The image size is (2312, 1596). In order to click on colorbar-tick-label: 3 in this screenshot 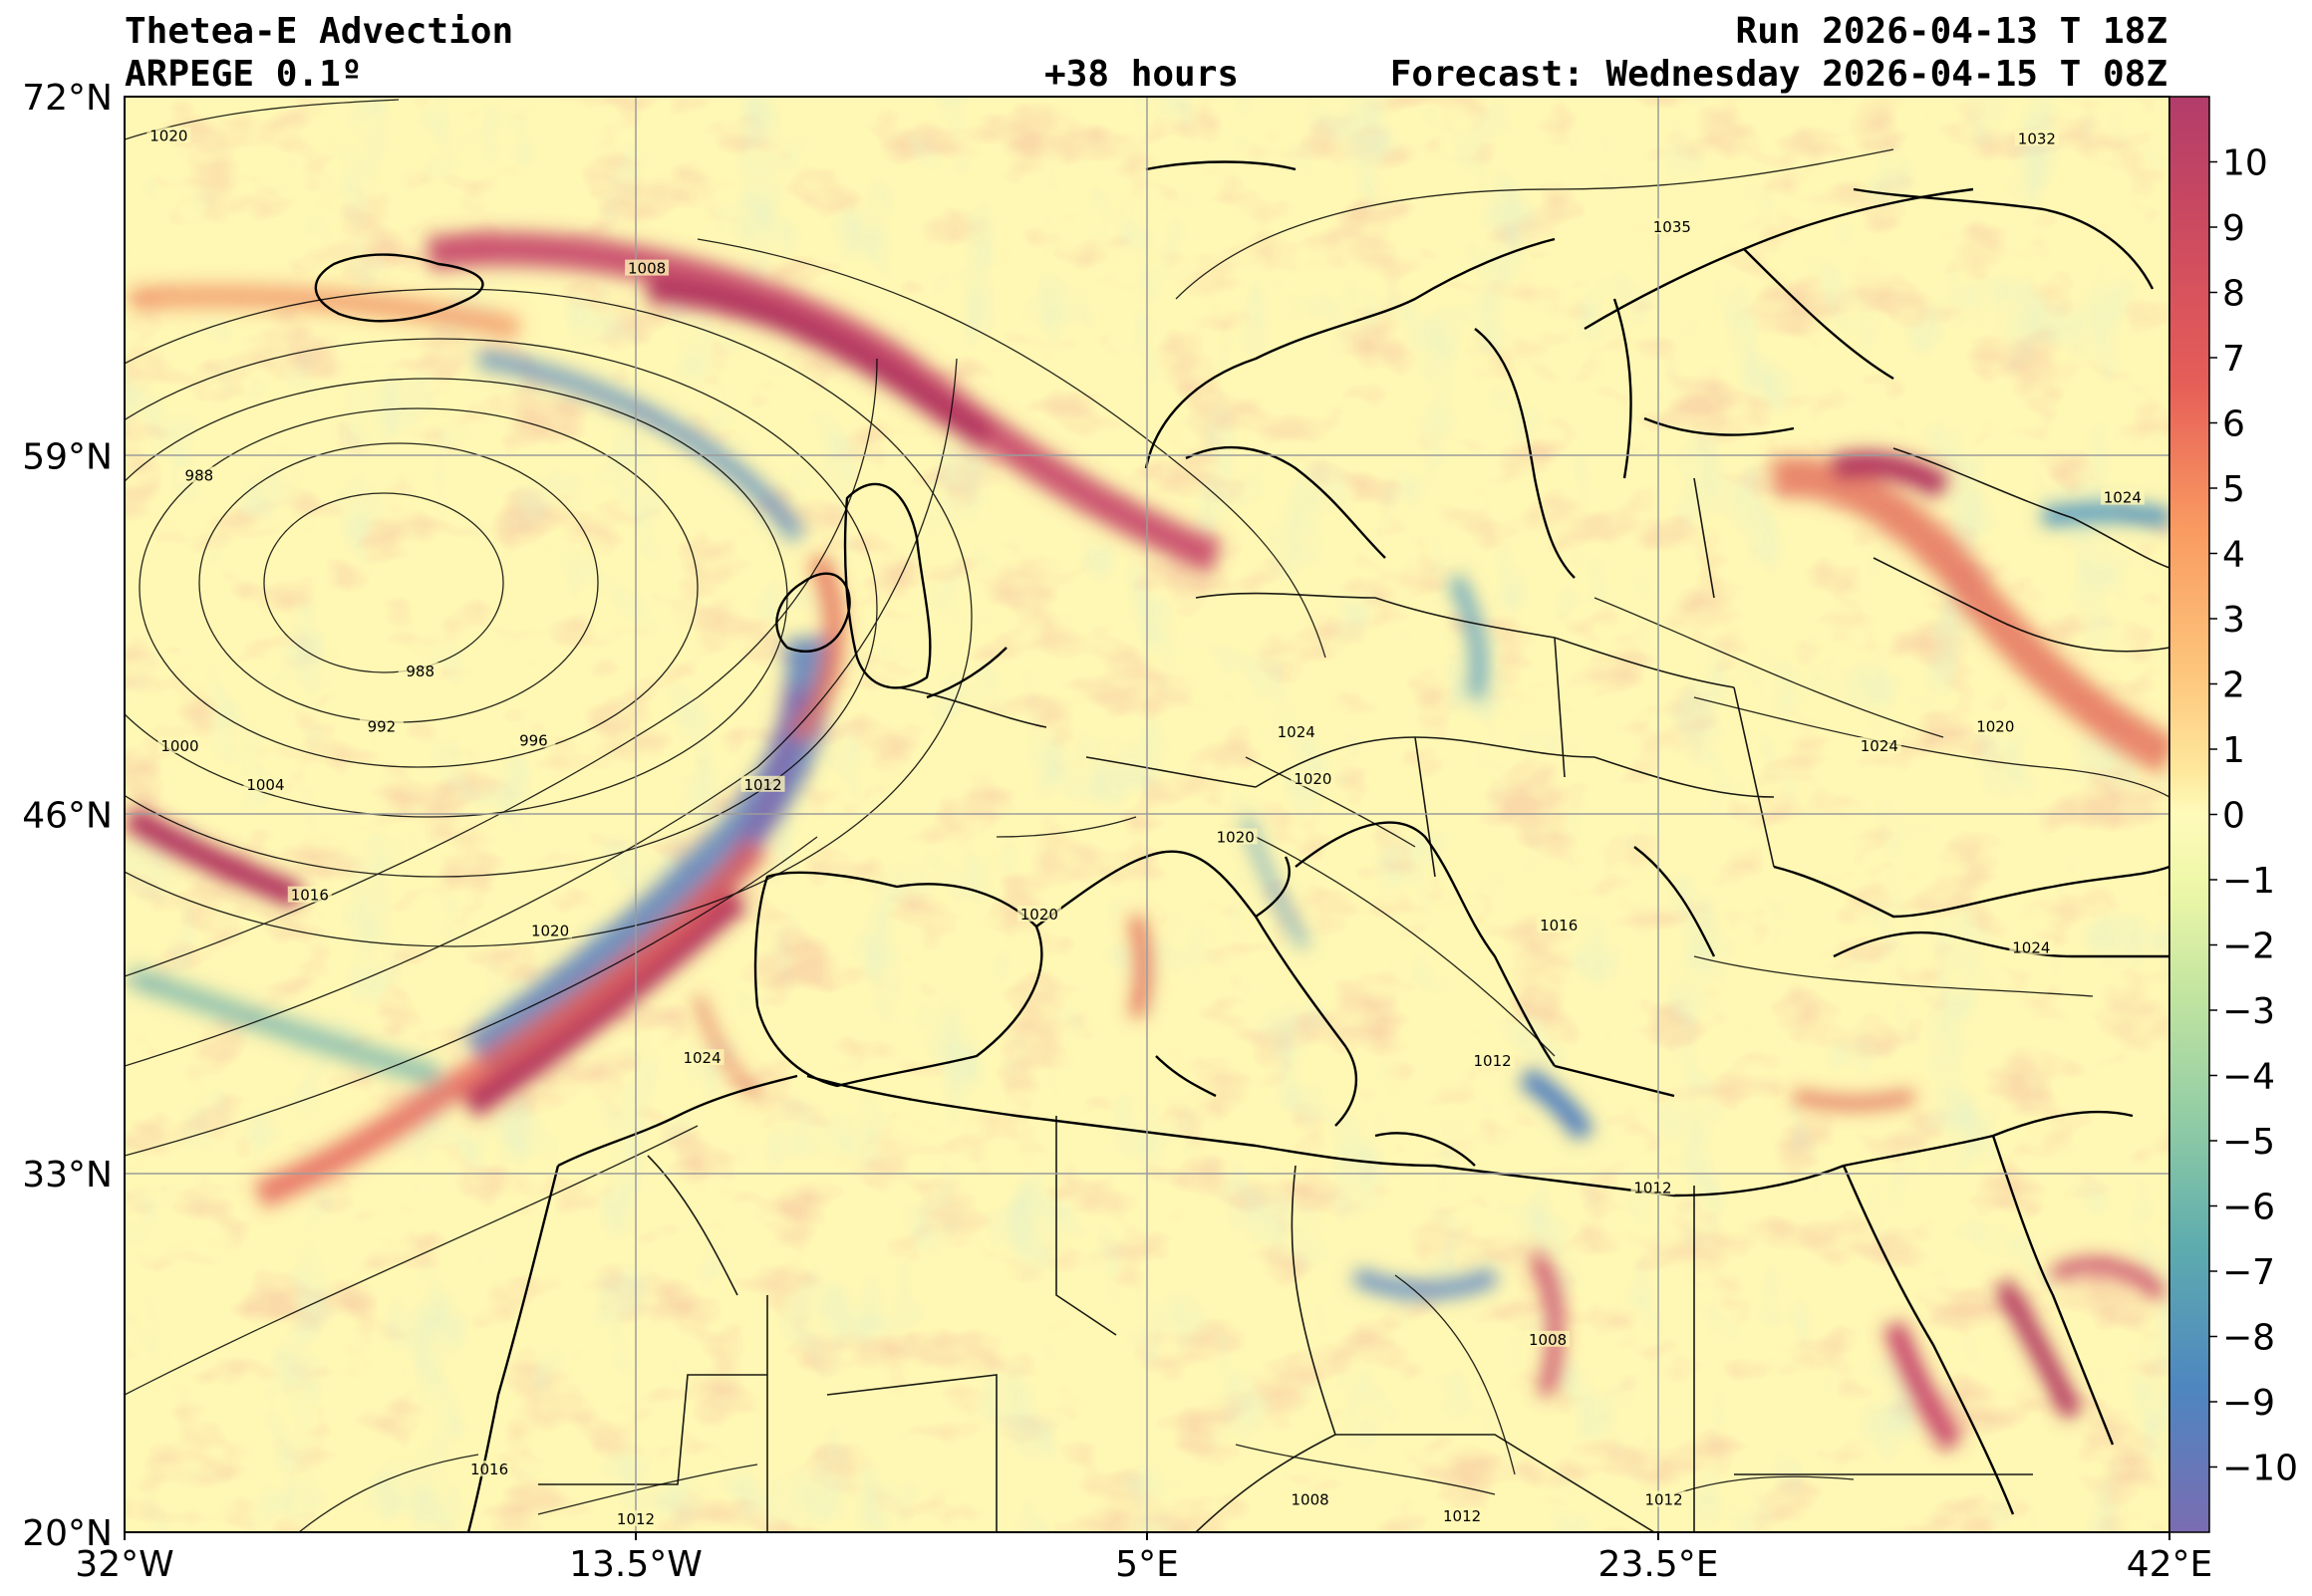, I will do `click(2233, 620)`.